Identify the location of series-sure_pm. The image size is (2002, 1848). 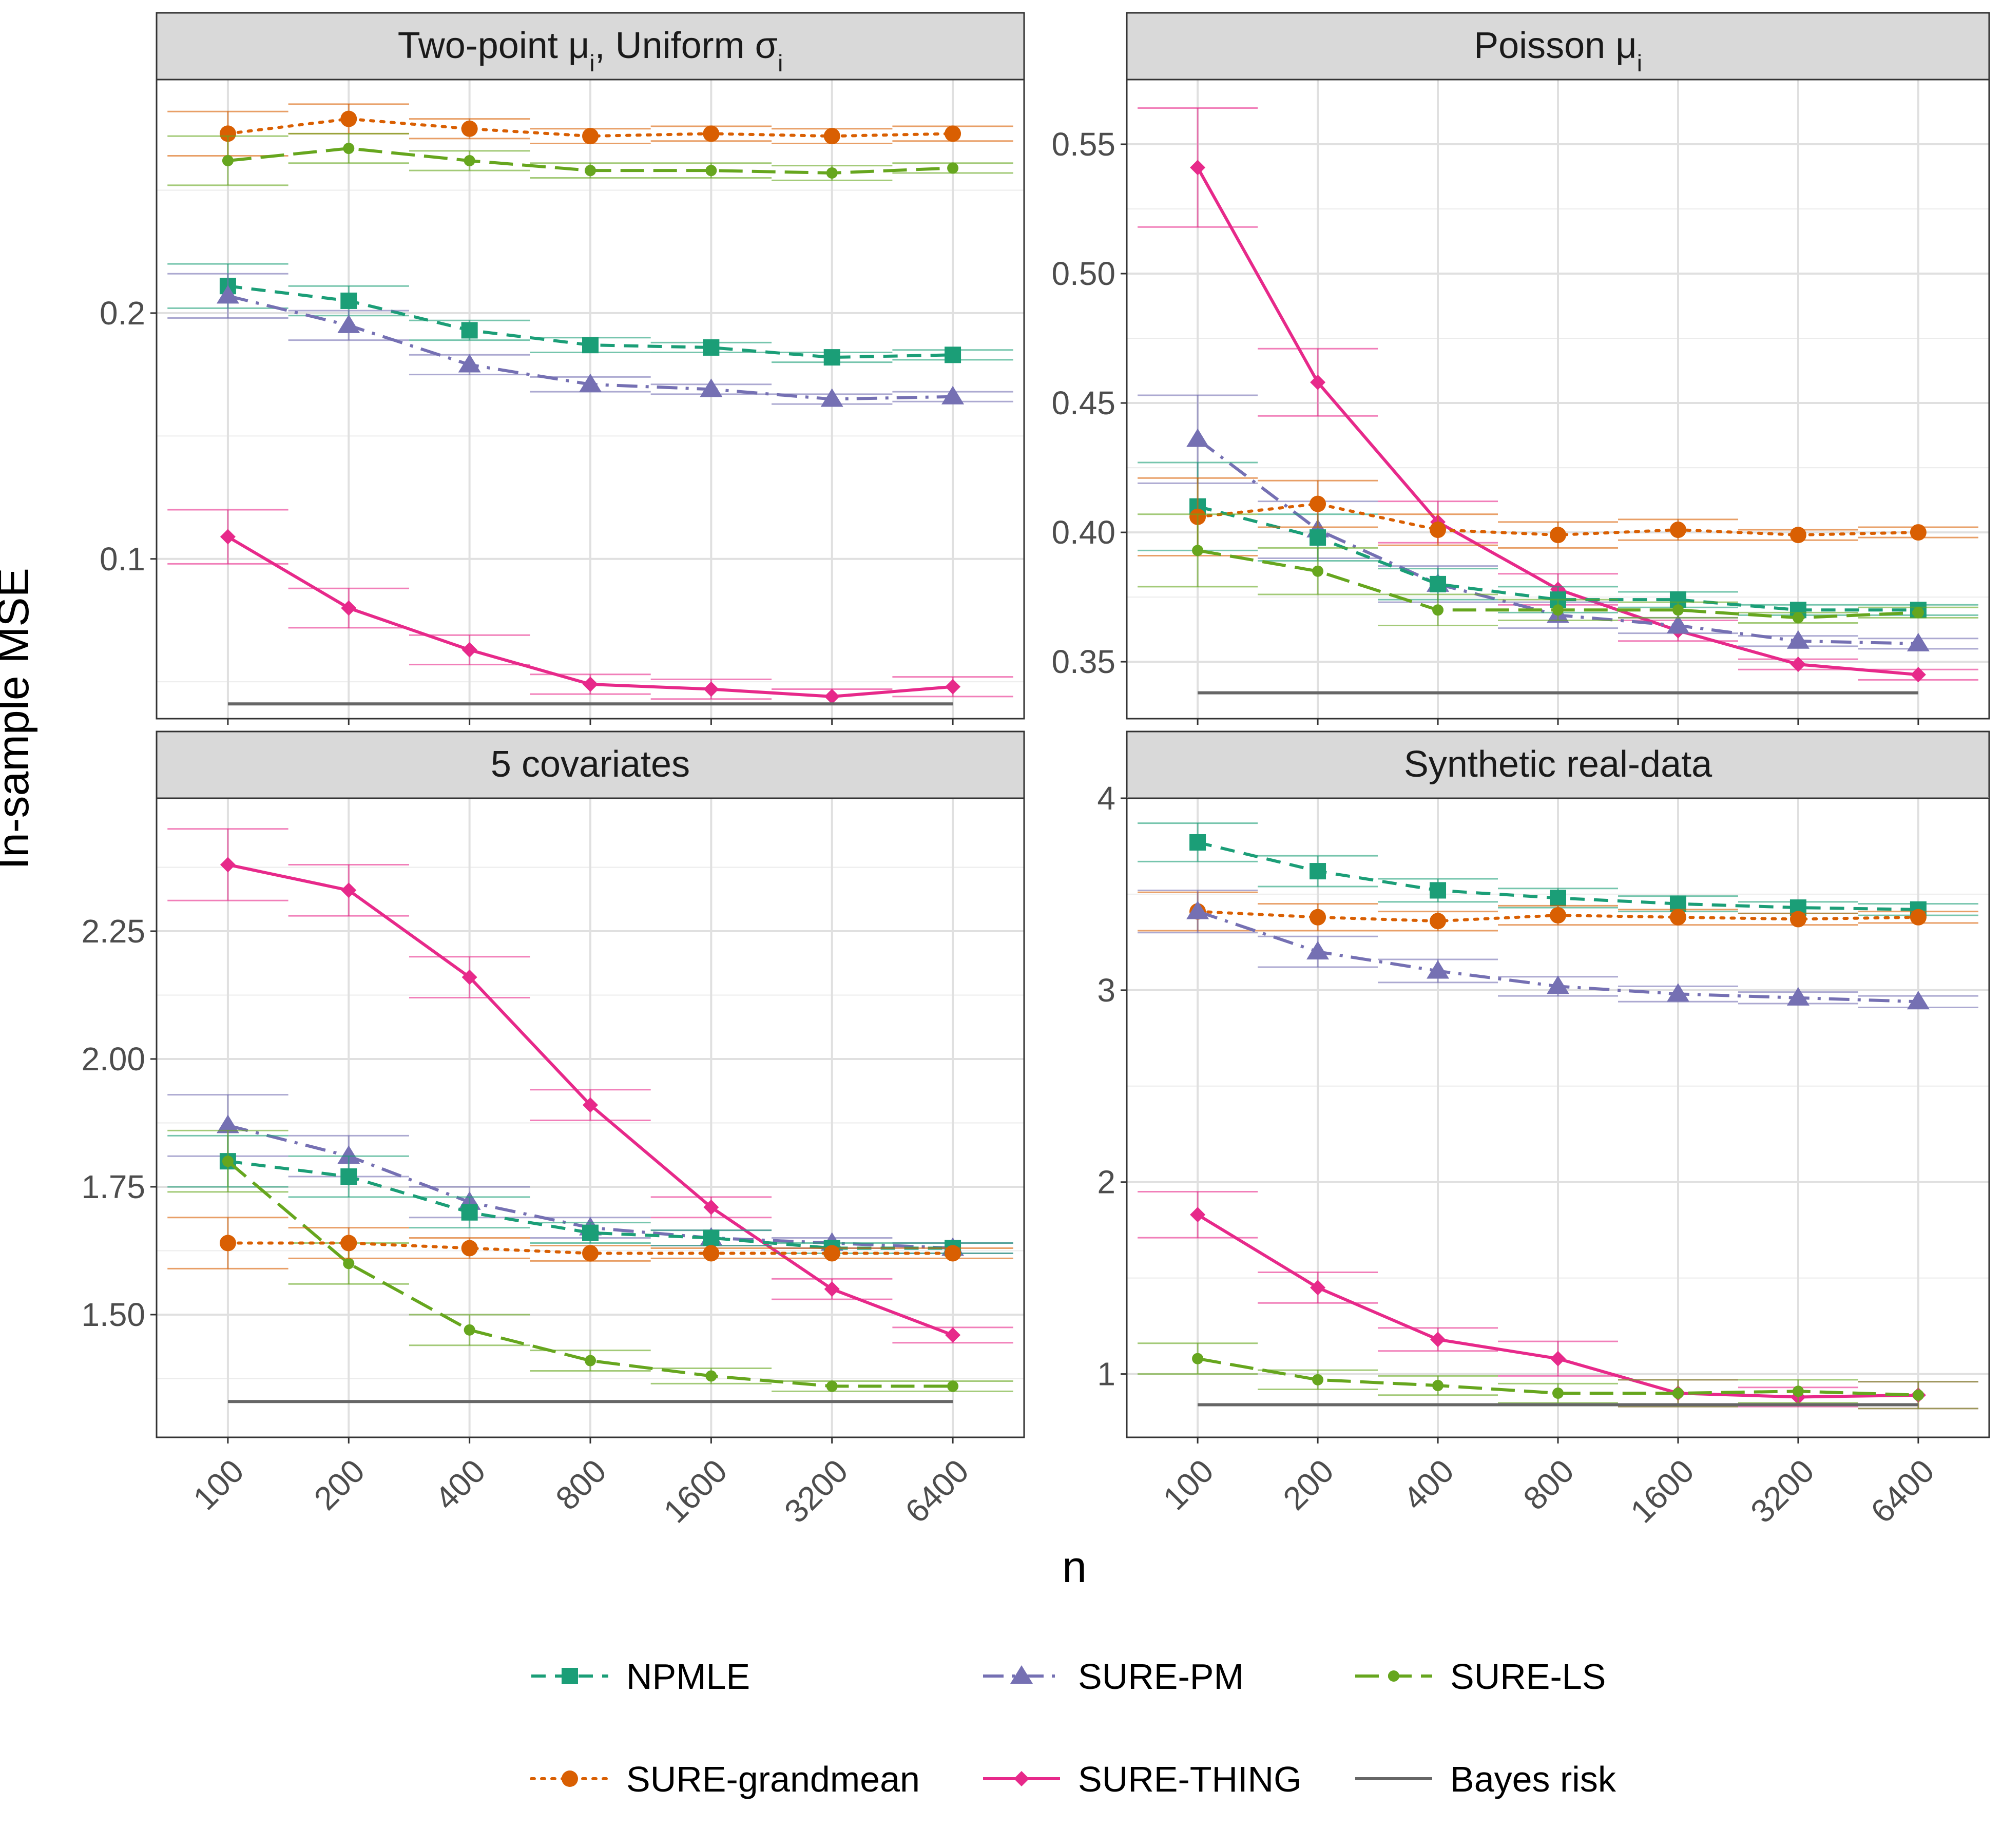
(590, 340).